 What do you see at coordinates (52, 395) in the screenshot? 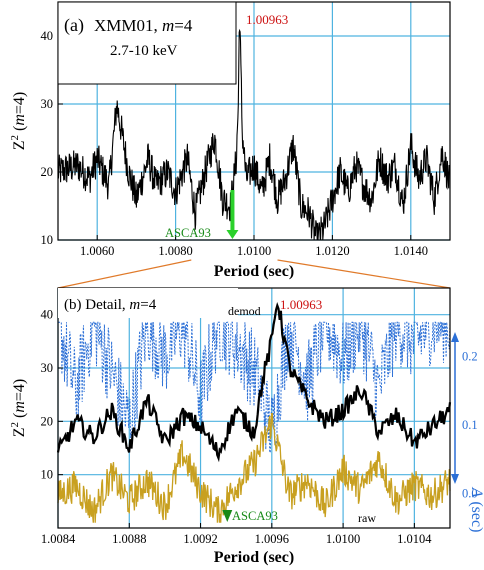
I see `panel-b-y-ticks: 10 20 30 40` at bounding box center [52, 395].